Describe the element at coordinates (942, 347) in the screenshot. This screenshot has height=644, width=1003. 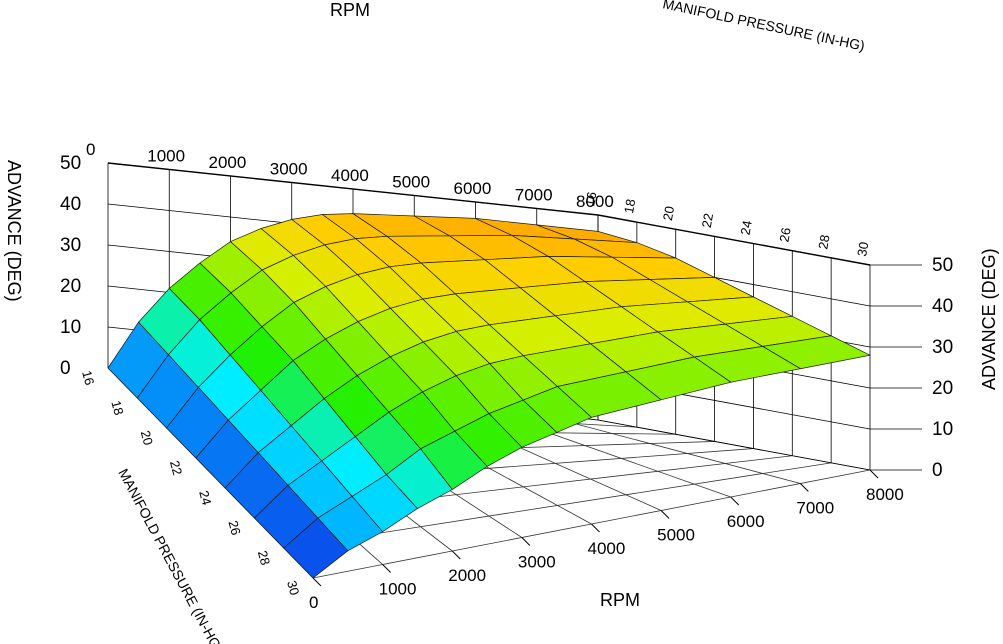
I see `advance-tick-label-right: 30` at that location.